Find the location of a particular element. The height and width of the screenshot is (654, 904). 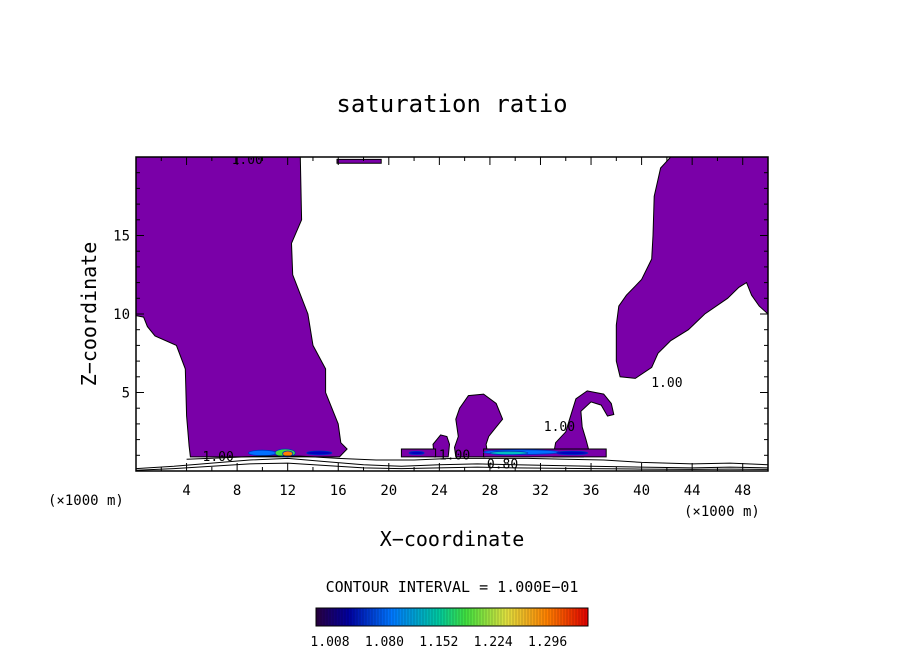

colorbar-gradient is located at coordinates (452, 617).